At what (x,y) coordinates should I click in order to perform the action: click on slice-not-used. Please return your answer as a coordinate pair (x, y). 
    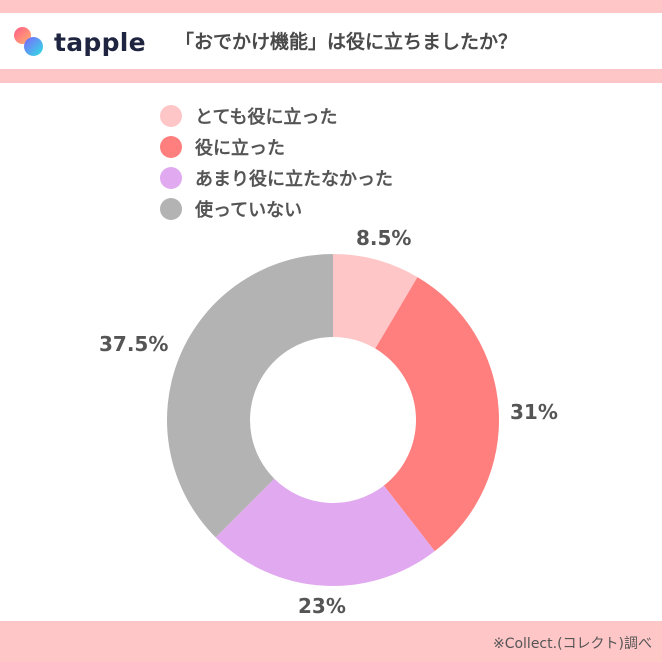
    Looking at the image, I should click on (250, 396).